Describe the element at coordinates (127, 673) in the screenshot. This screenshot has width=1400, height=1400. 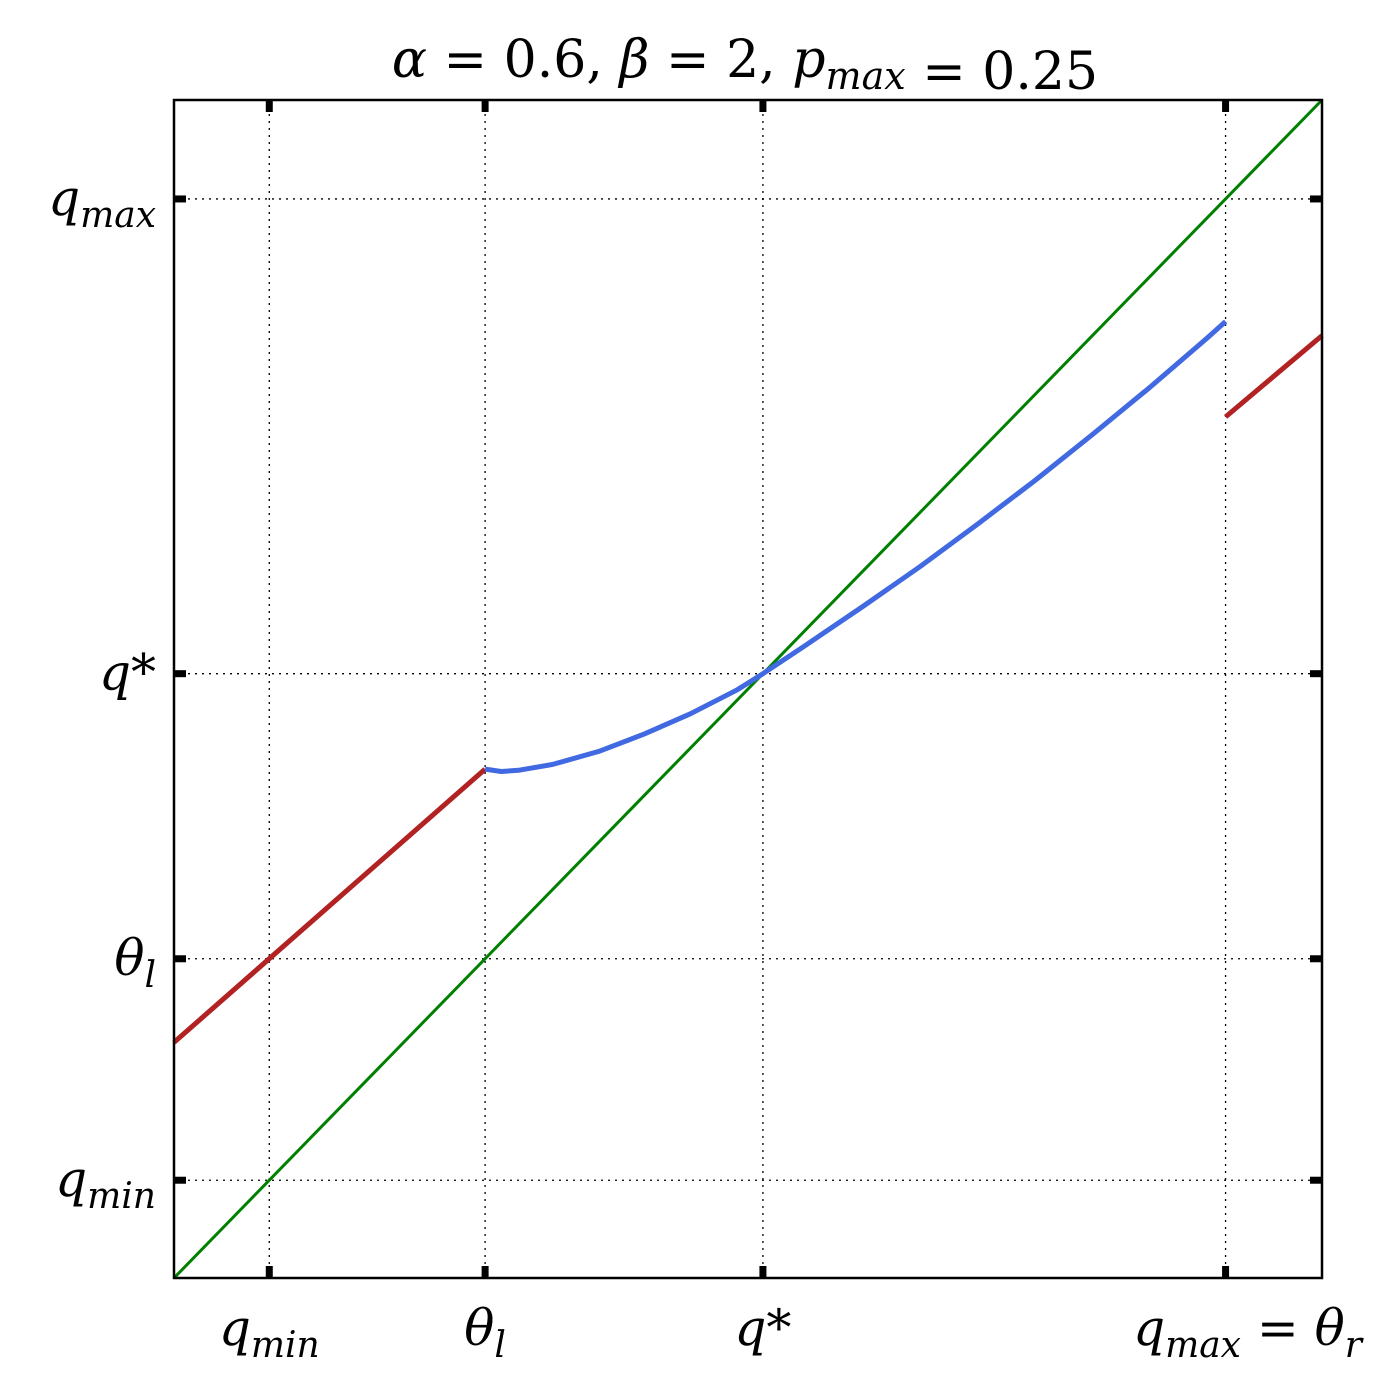
I see `y-tick-label: q*` at that location.